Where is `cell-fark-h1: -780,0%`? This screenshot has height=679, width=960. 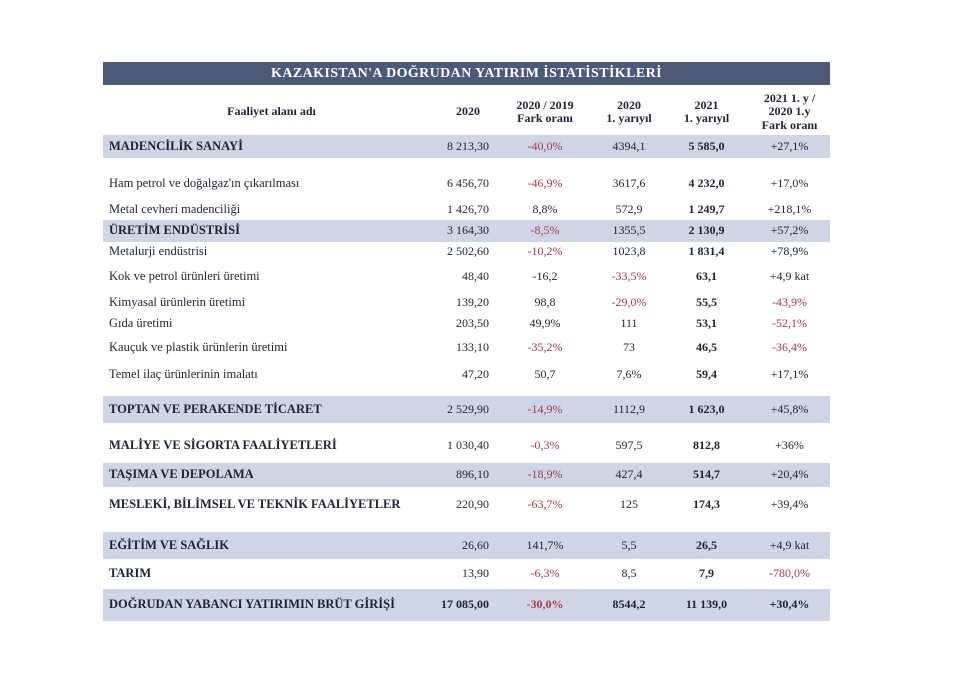 cell-fark-h1: -780,0% is located at coordinates (789, 573).